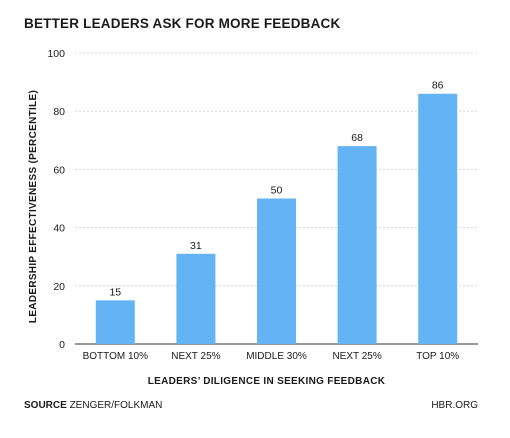 This screenshot has width=510, height=438. Describe the element at coordinates (59, 287) in the screenshot. I see `y-tick-label: 20` at that location.